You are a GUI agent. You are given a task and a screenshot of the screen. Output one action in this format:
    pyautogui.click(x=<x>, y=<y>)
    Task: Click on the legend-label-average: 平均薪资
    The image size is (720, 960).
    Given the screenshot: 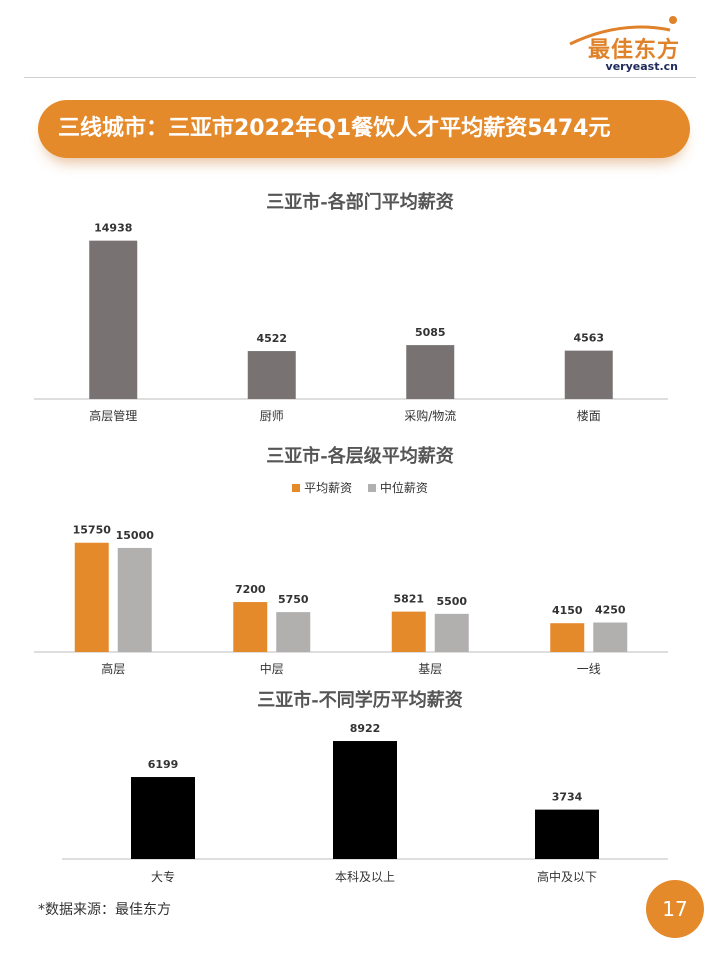 What is the action you would take?
    pyautogui.click(x=328, y=488)
    